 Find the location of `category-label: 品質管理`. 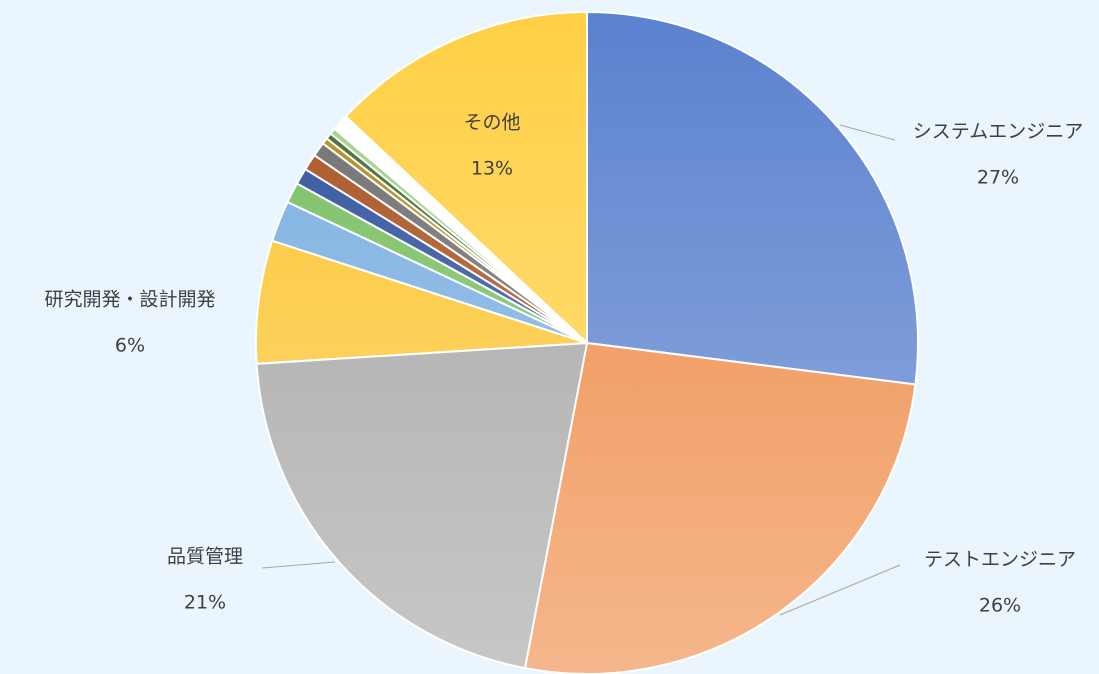

category-label: 品質管理 is located at coordinates (205, 557).